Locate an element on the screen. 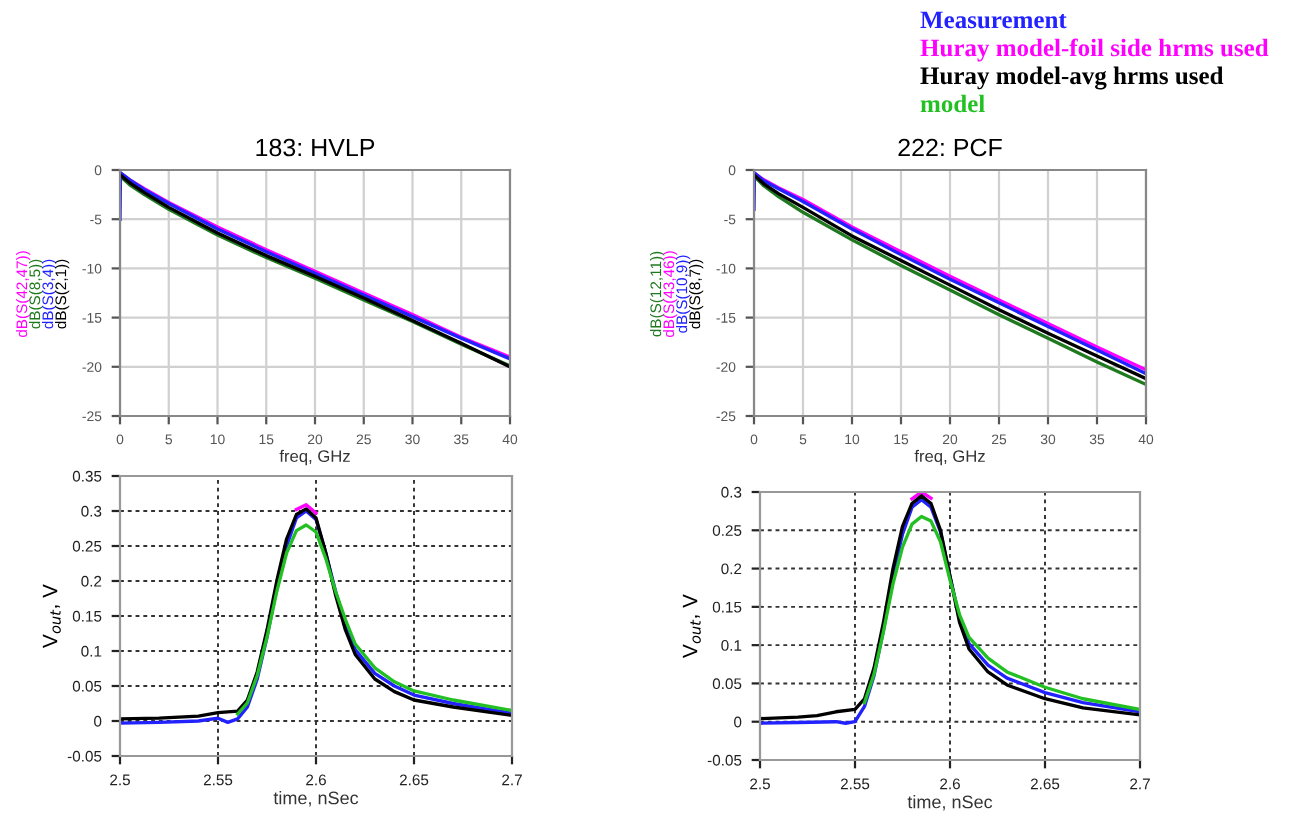  chart-title: 222: PCF is located at coordinates (950, 147).